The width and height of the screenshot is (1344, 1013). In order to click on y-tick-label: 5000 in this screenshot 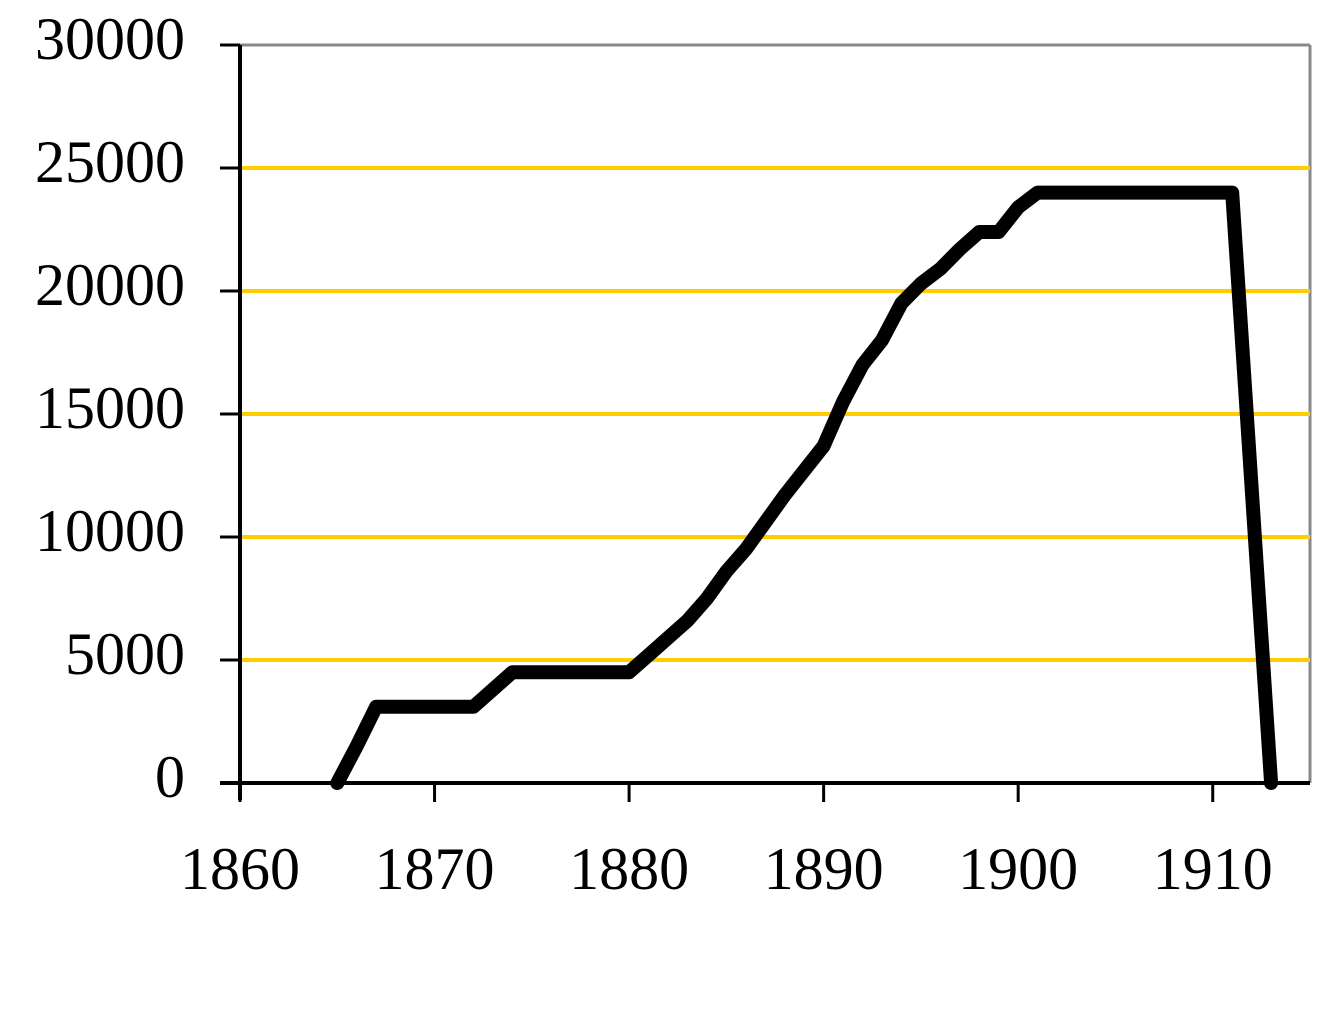, I will do `click(125, 654)`.